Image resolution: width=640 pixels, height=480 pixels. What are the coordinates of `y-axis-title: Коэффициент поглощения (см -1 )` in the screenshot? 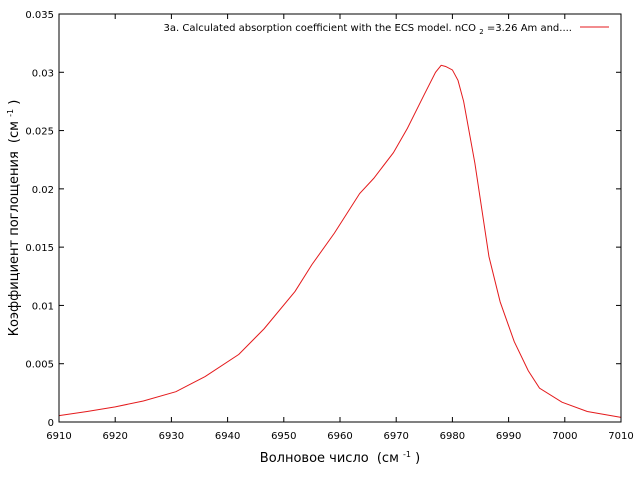 It's located at (12, 218).